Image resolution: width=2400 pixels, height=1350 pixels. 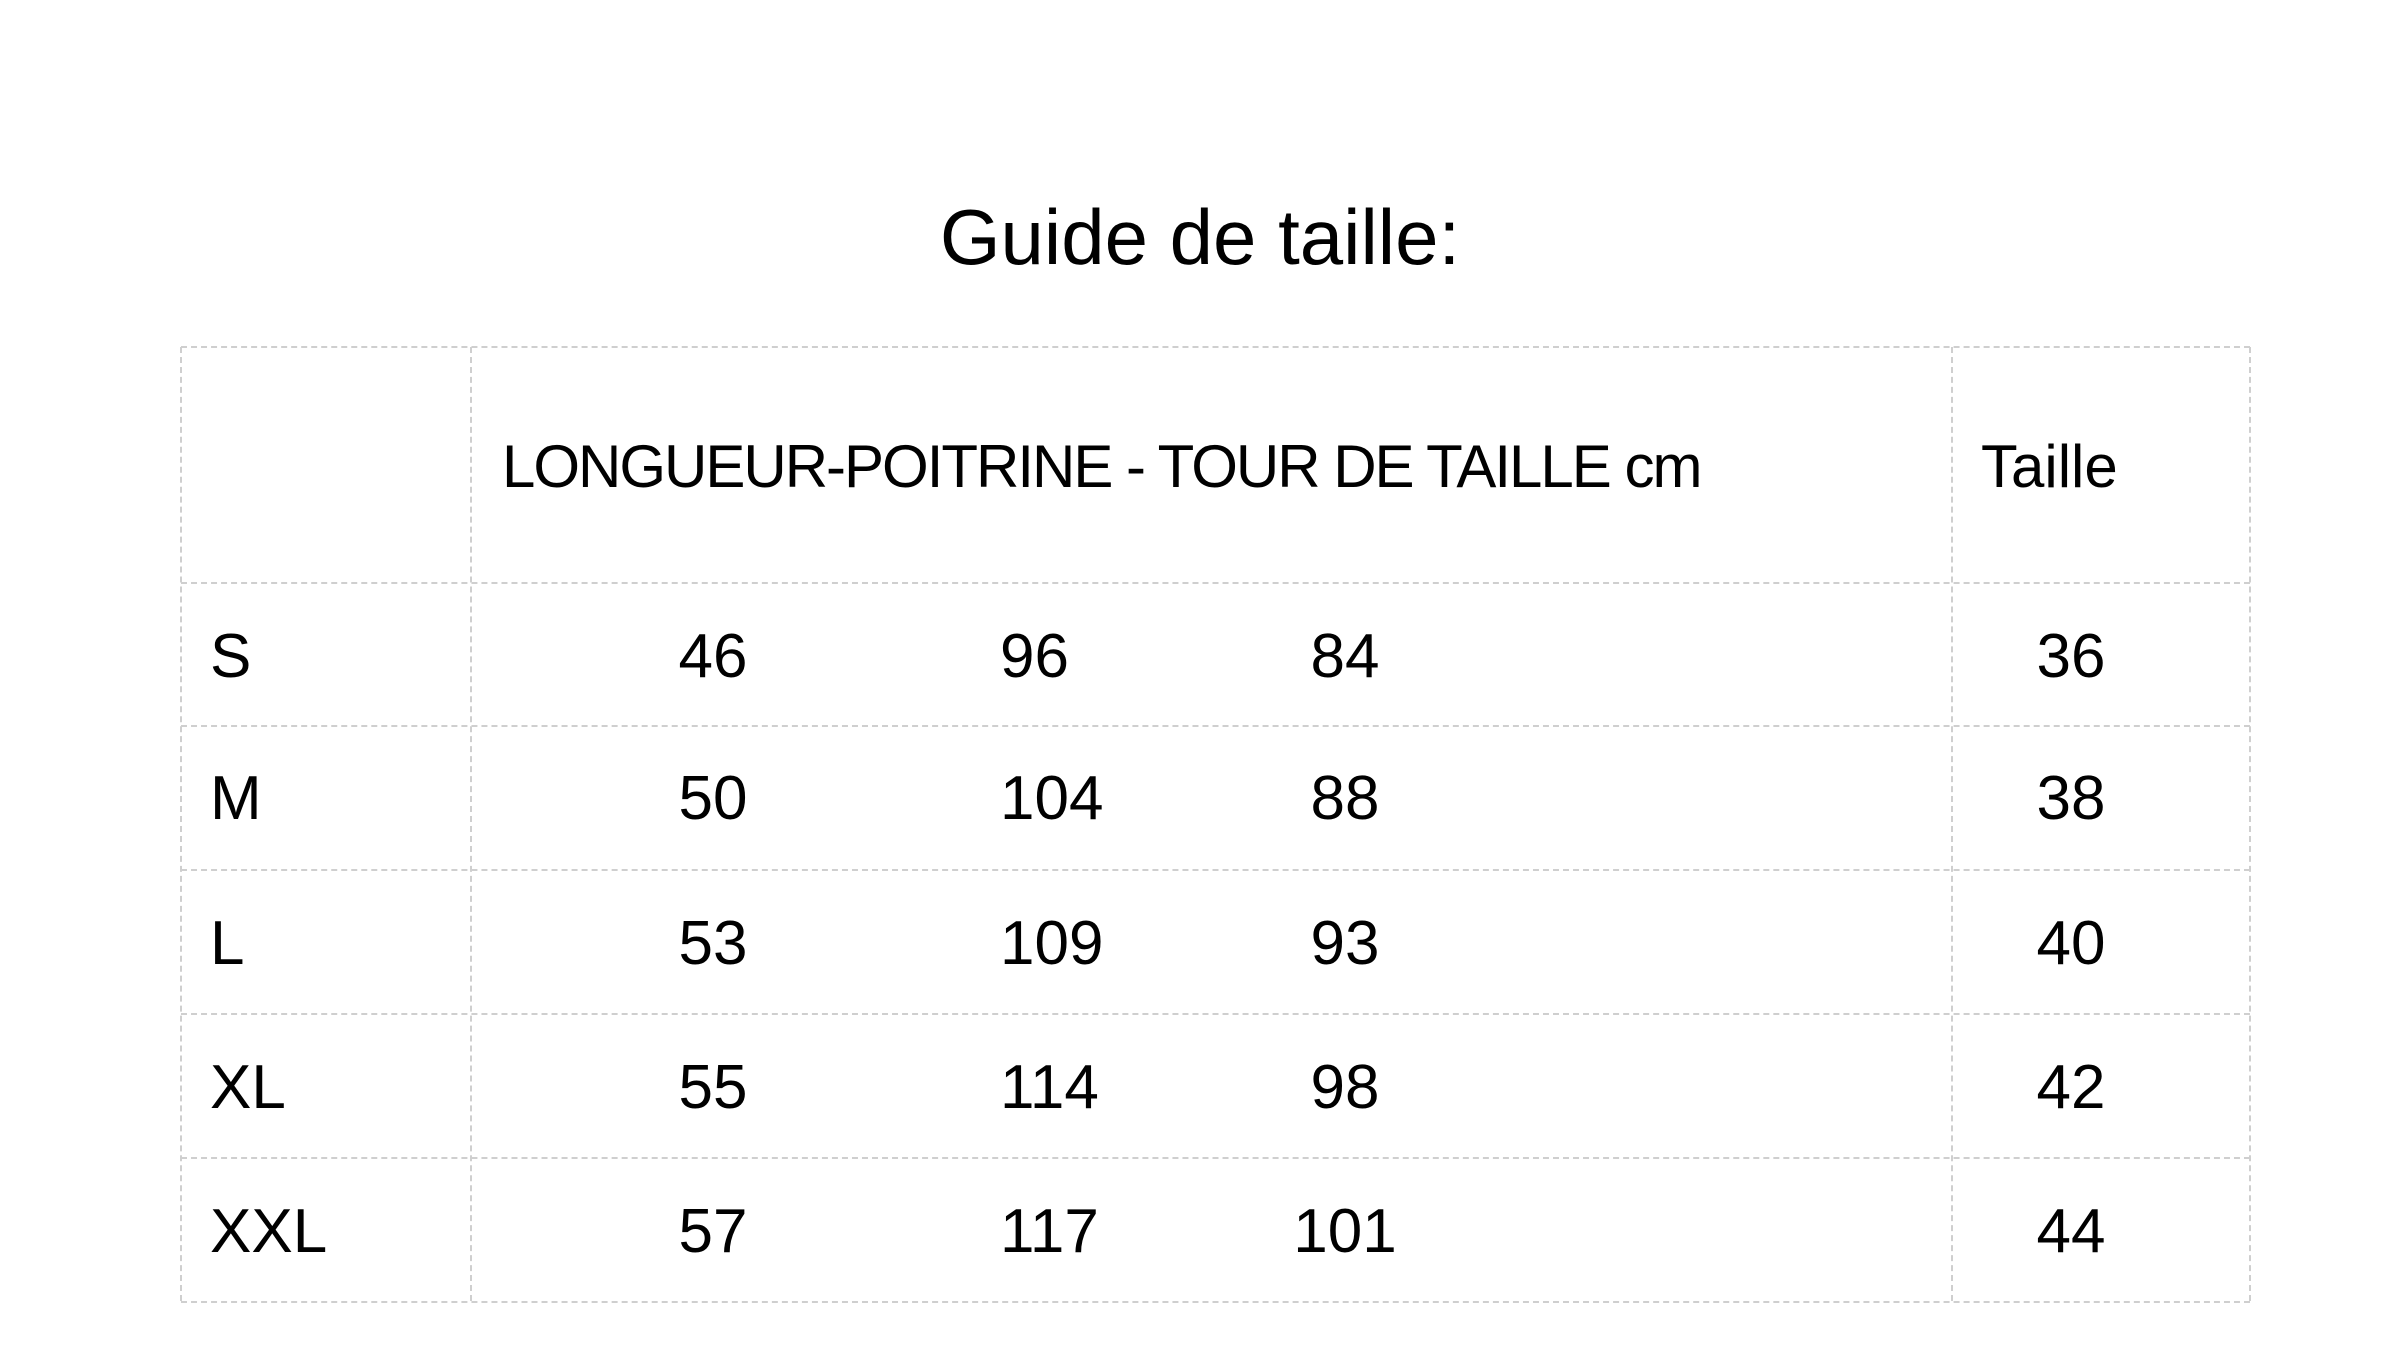 I want to click on size-cell: XL, so click(x=248, y=1087).